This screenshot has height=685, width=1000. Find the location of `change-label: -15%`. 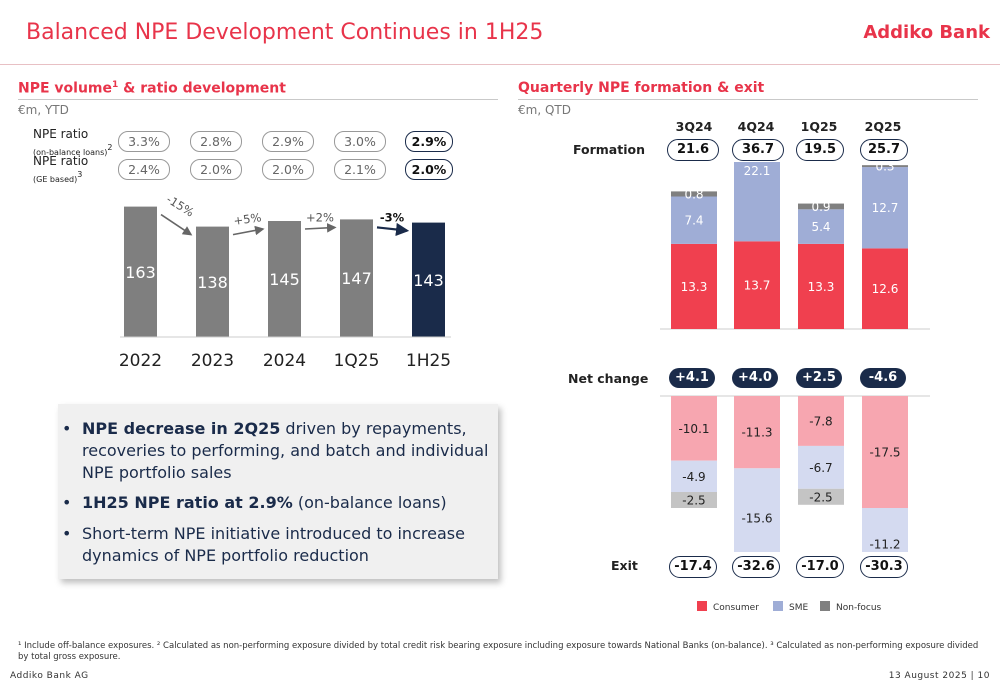

change-label: -15% is located at coordinates (180, 207).